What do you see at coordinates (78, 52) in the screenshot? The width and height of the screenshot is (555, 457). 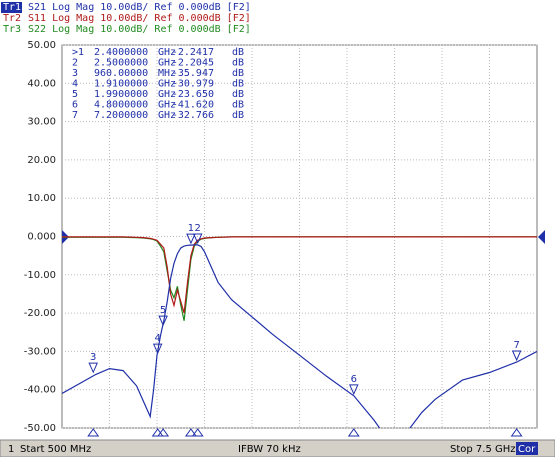 I see `marker-table-cell: >1` at bounding box center [78, 52].